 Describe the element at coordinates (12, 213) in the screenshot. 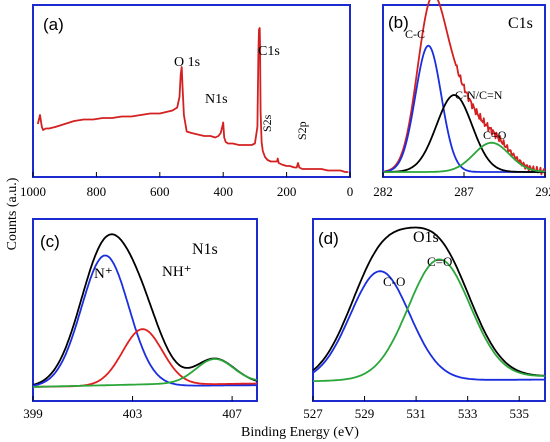

I see `y-axis-title: Counts (a.u.)` at that location.